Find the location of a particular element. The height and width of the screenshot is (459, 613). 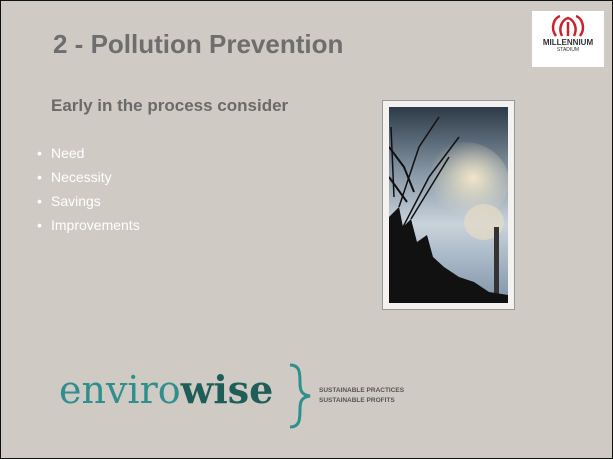

bullet: Improvements is located at coordinates (95, 225).